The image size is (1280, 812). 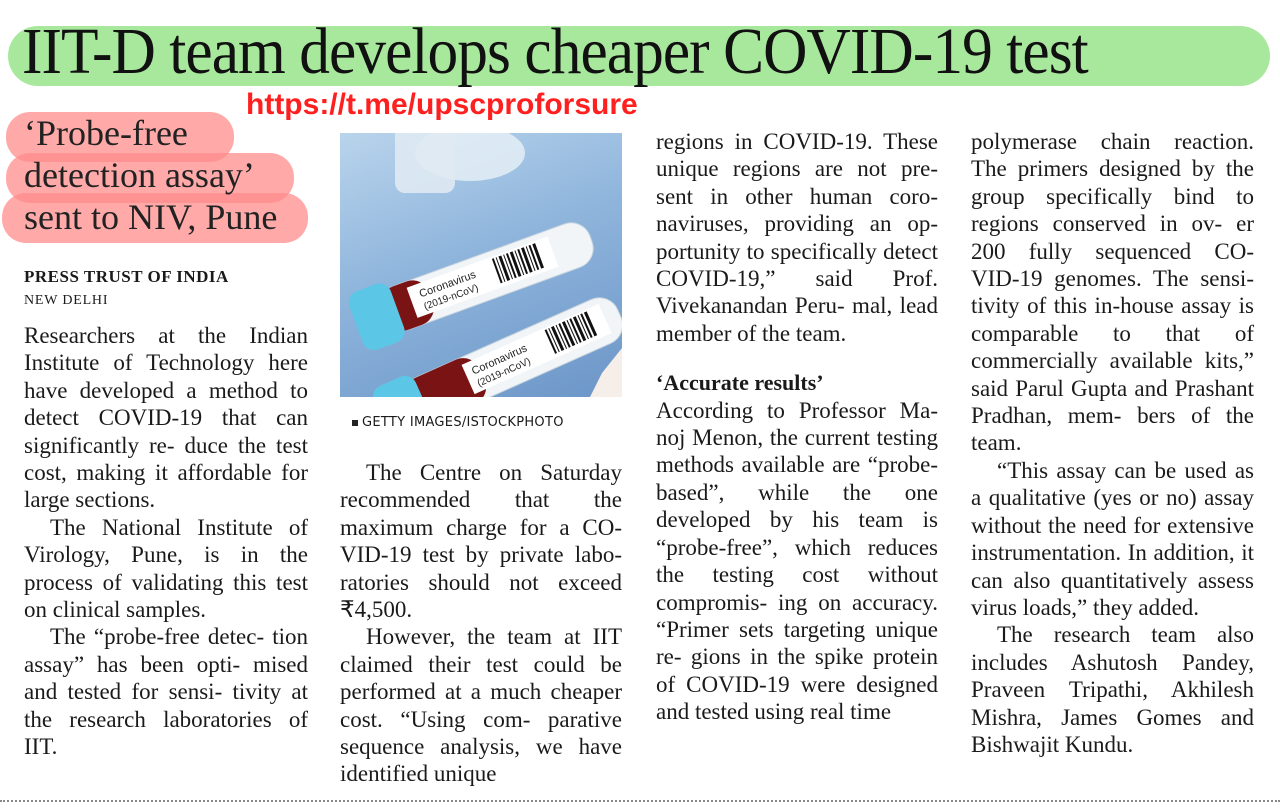 I want to click on subheadline-line: sent to NIV, Pune, so click(x=151, y=217).